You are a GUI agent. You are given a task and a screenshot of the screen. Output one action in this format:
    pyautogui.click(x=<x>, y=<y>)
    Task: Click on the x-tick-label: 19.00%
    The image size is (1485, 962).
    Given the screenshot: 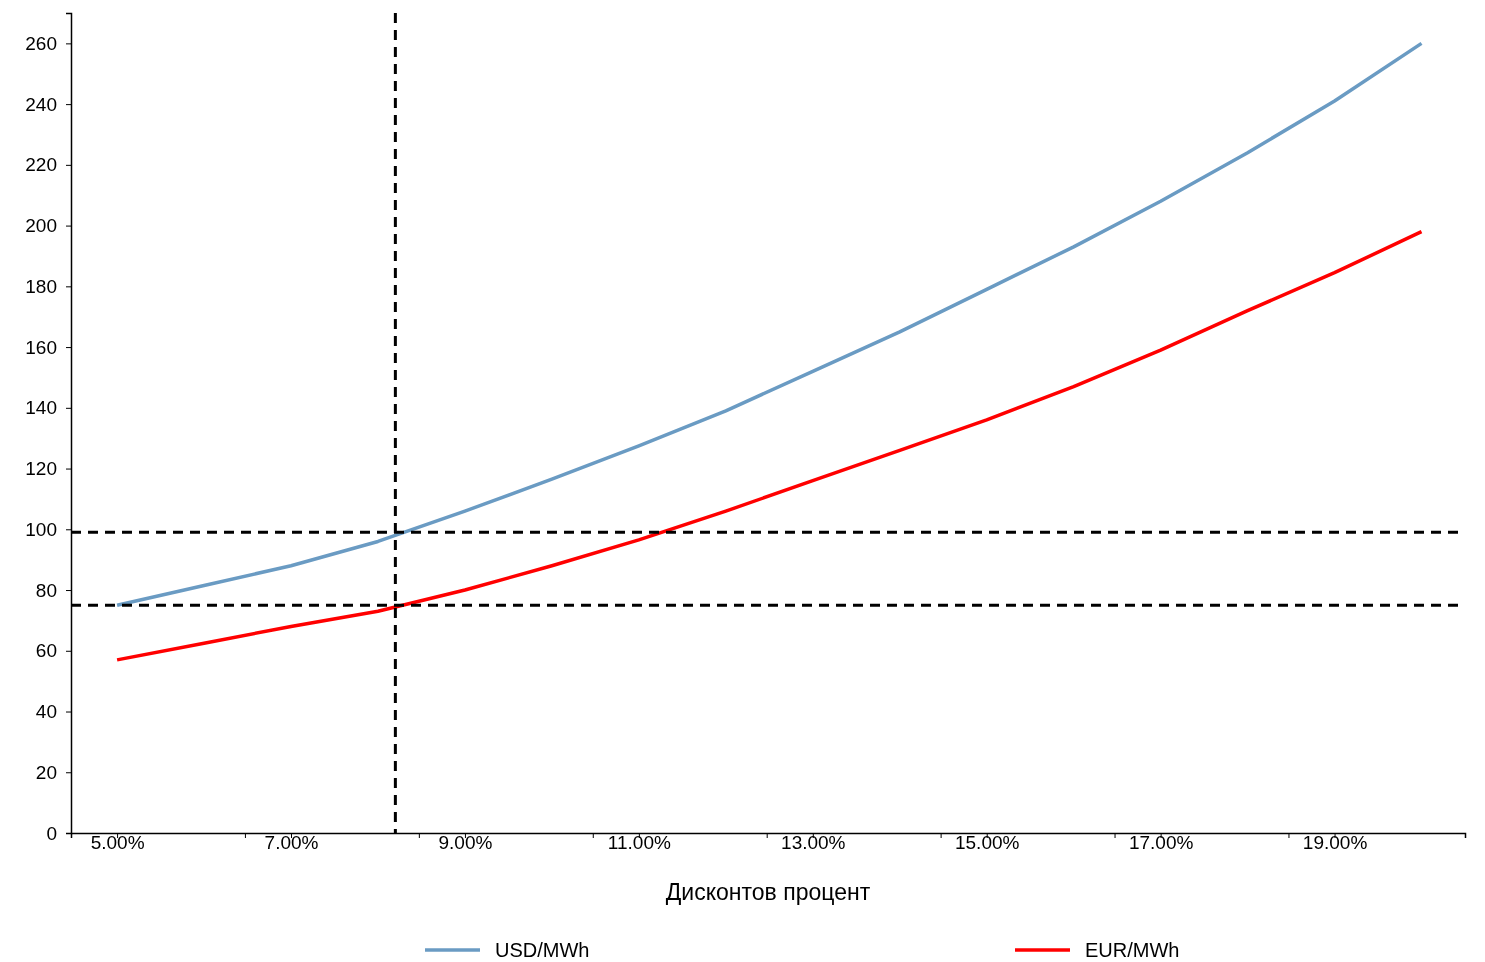 What is the action you would take?
    pyautogui.click(x=1335, y=842)
    